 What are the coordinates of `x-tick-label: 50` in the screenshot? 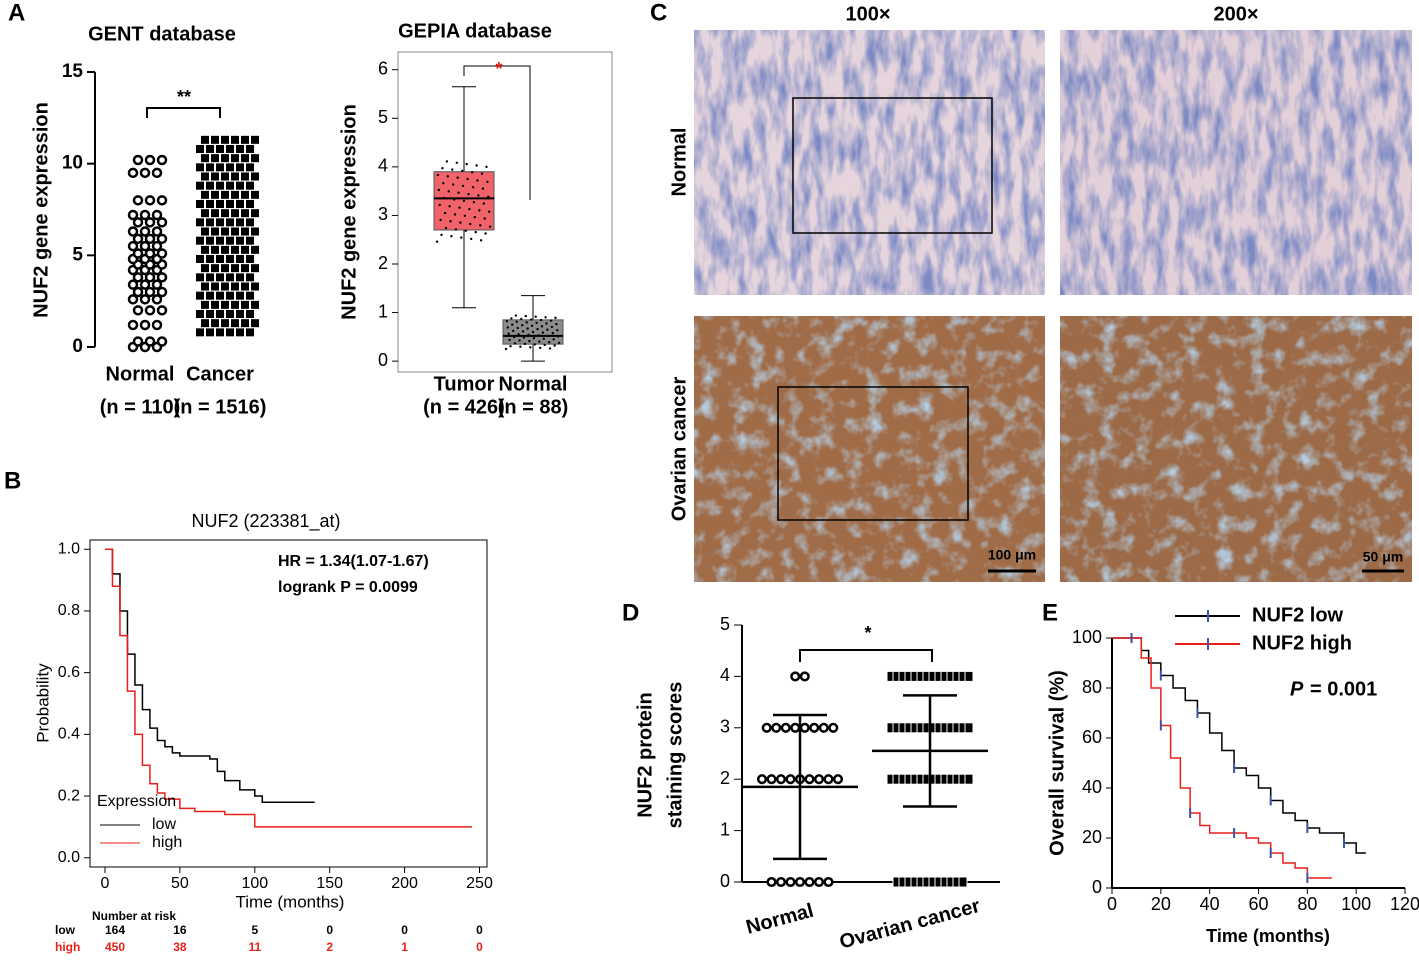 It's located at (180, 883).